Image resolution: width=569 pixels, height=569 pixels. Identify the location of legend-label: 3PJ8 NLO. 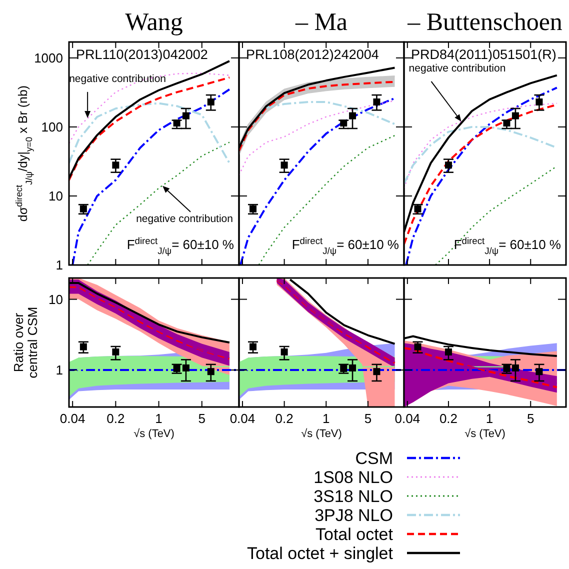
(353, 515).